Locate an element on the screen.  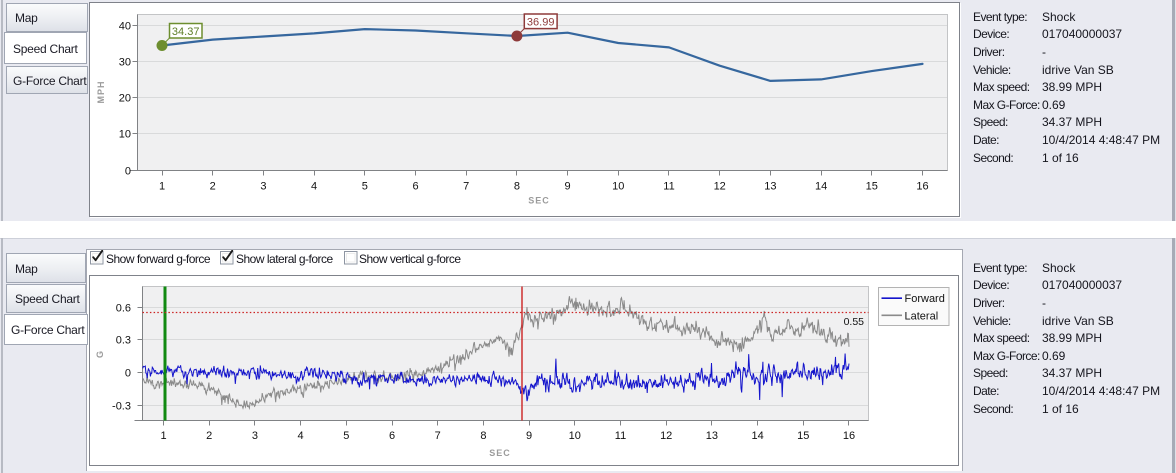
svg-text: 0.3 is located at coordinates (123, 341).